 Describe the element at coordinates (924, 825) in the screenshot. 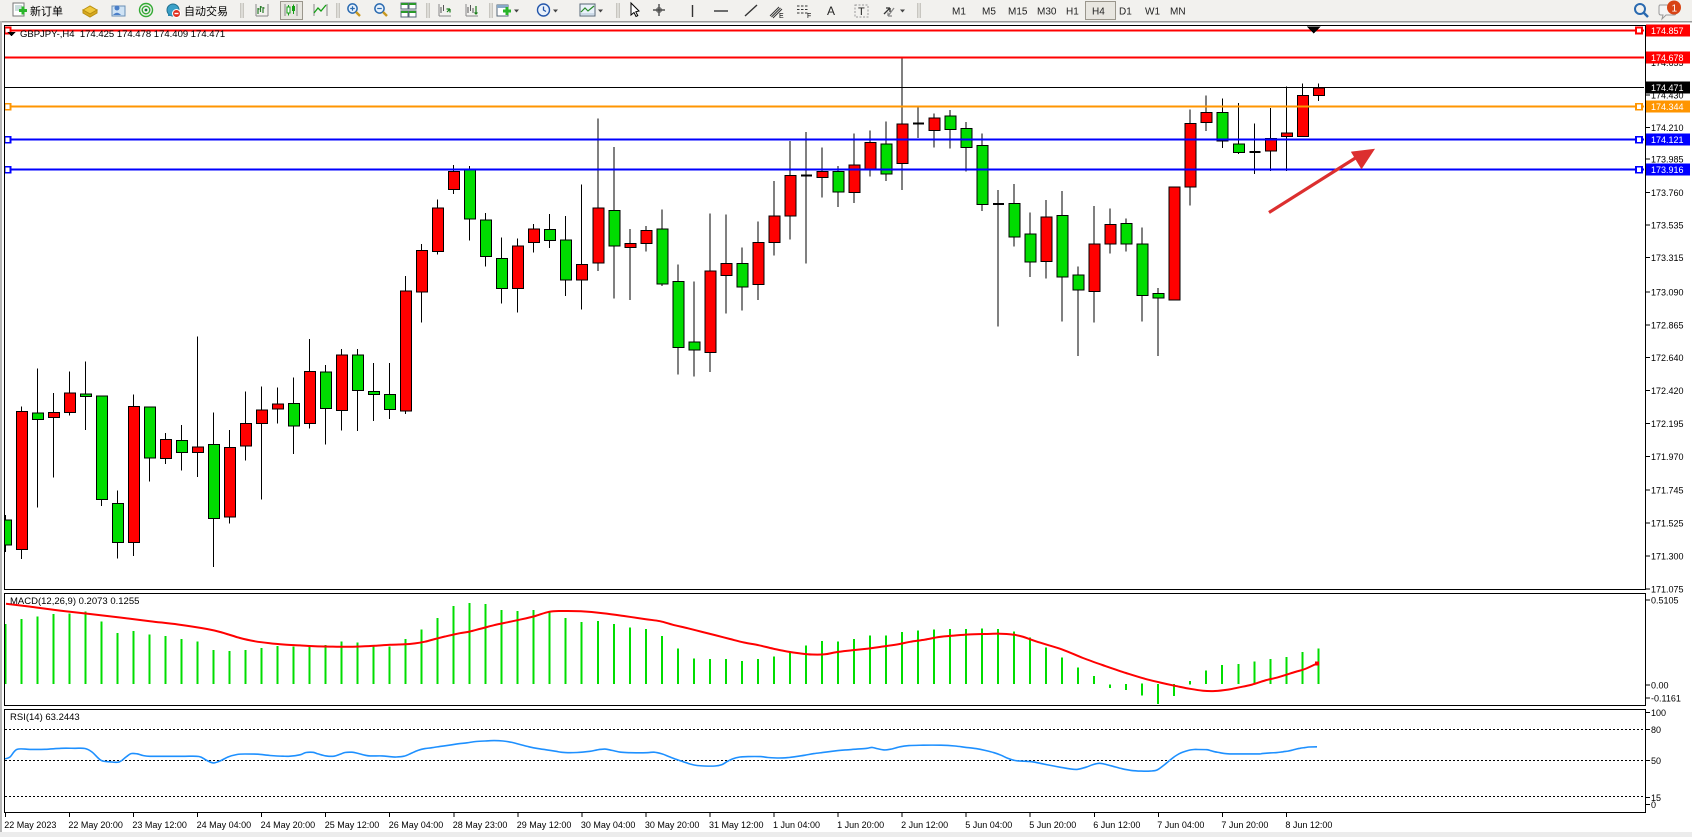

I see `svg-text: 2 Jun 12:00` at that location.